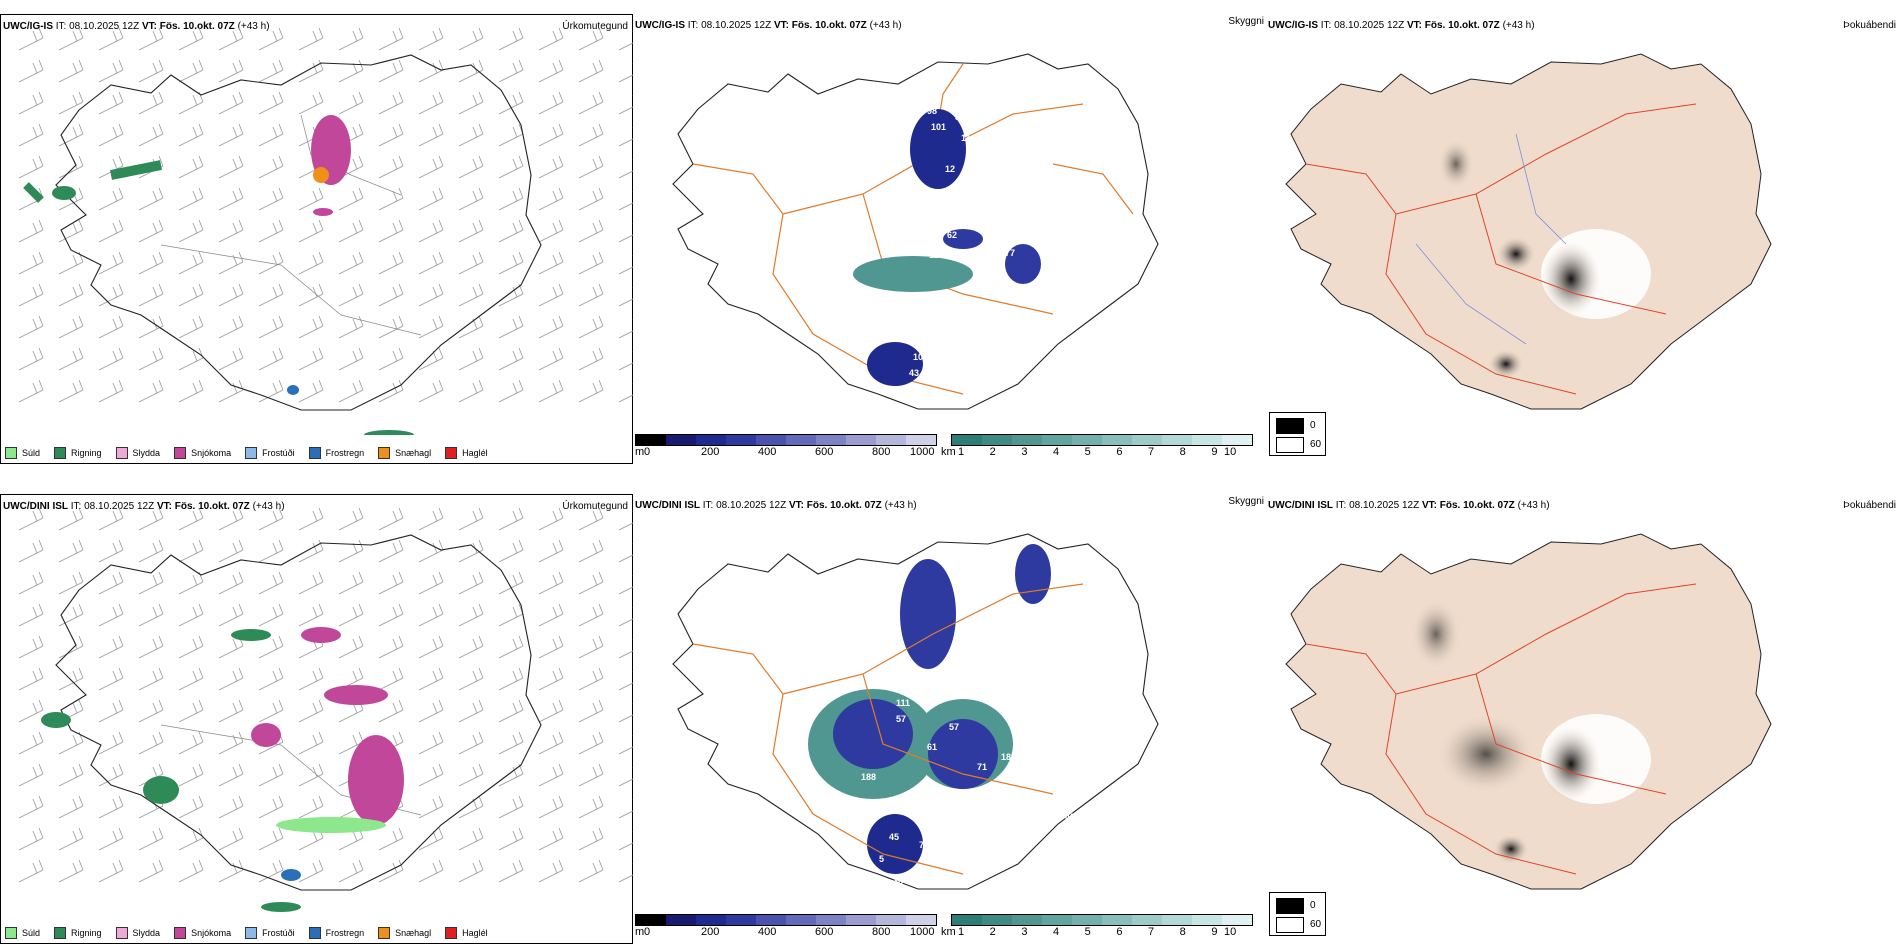 This screenshot has height=950, width=1900. Describe the element at coordinates (1246, 21) in the screenshot. I see `panel-title: Skyggni` at that location.